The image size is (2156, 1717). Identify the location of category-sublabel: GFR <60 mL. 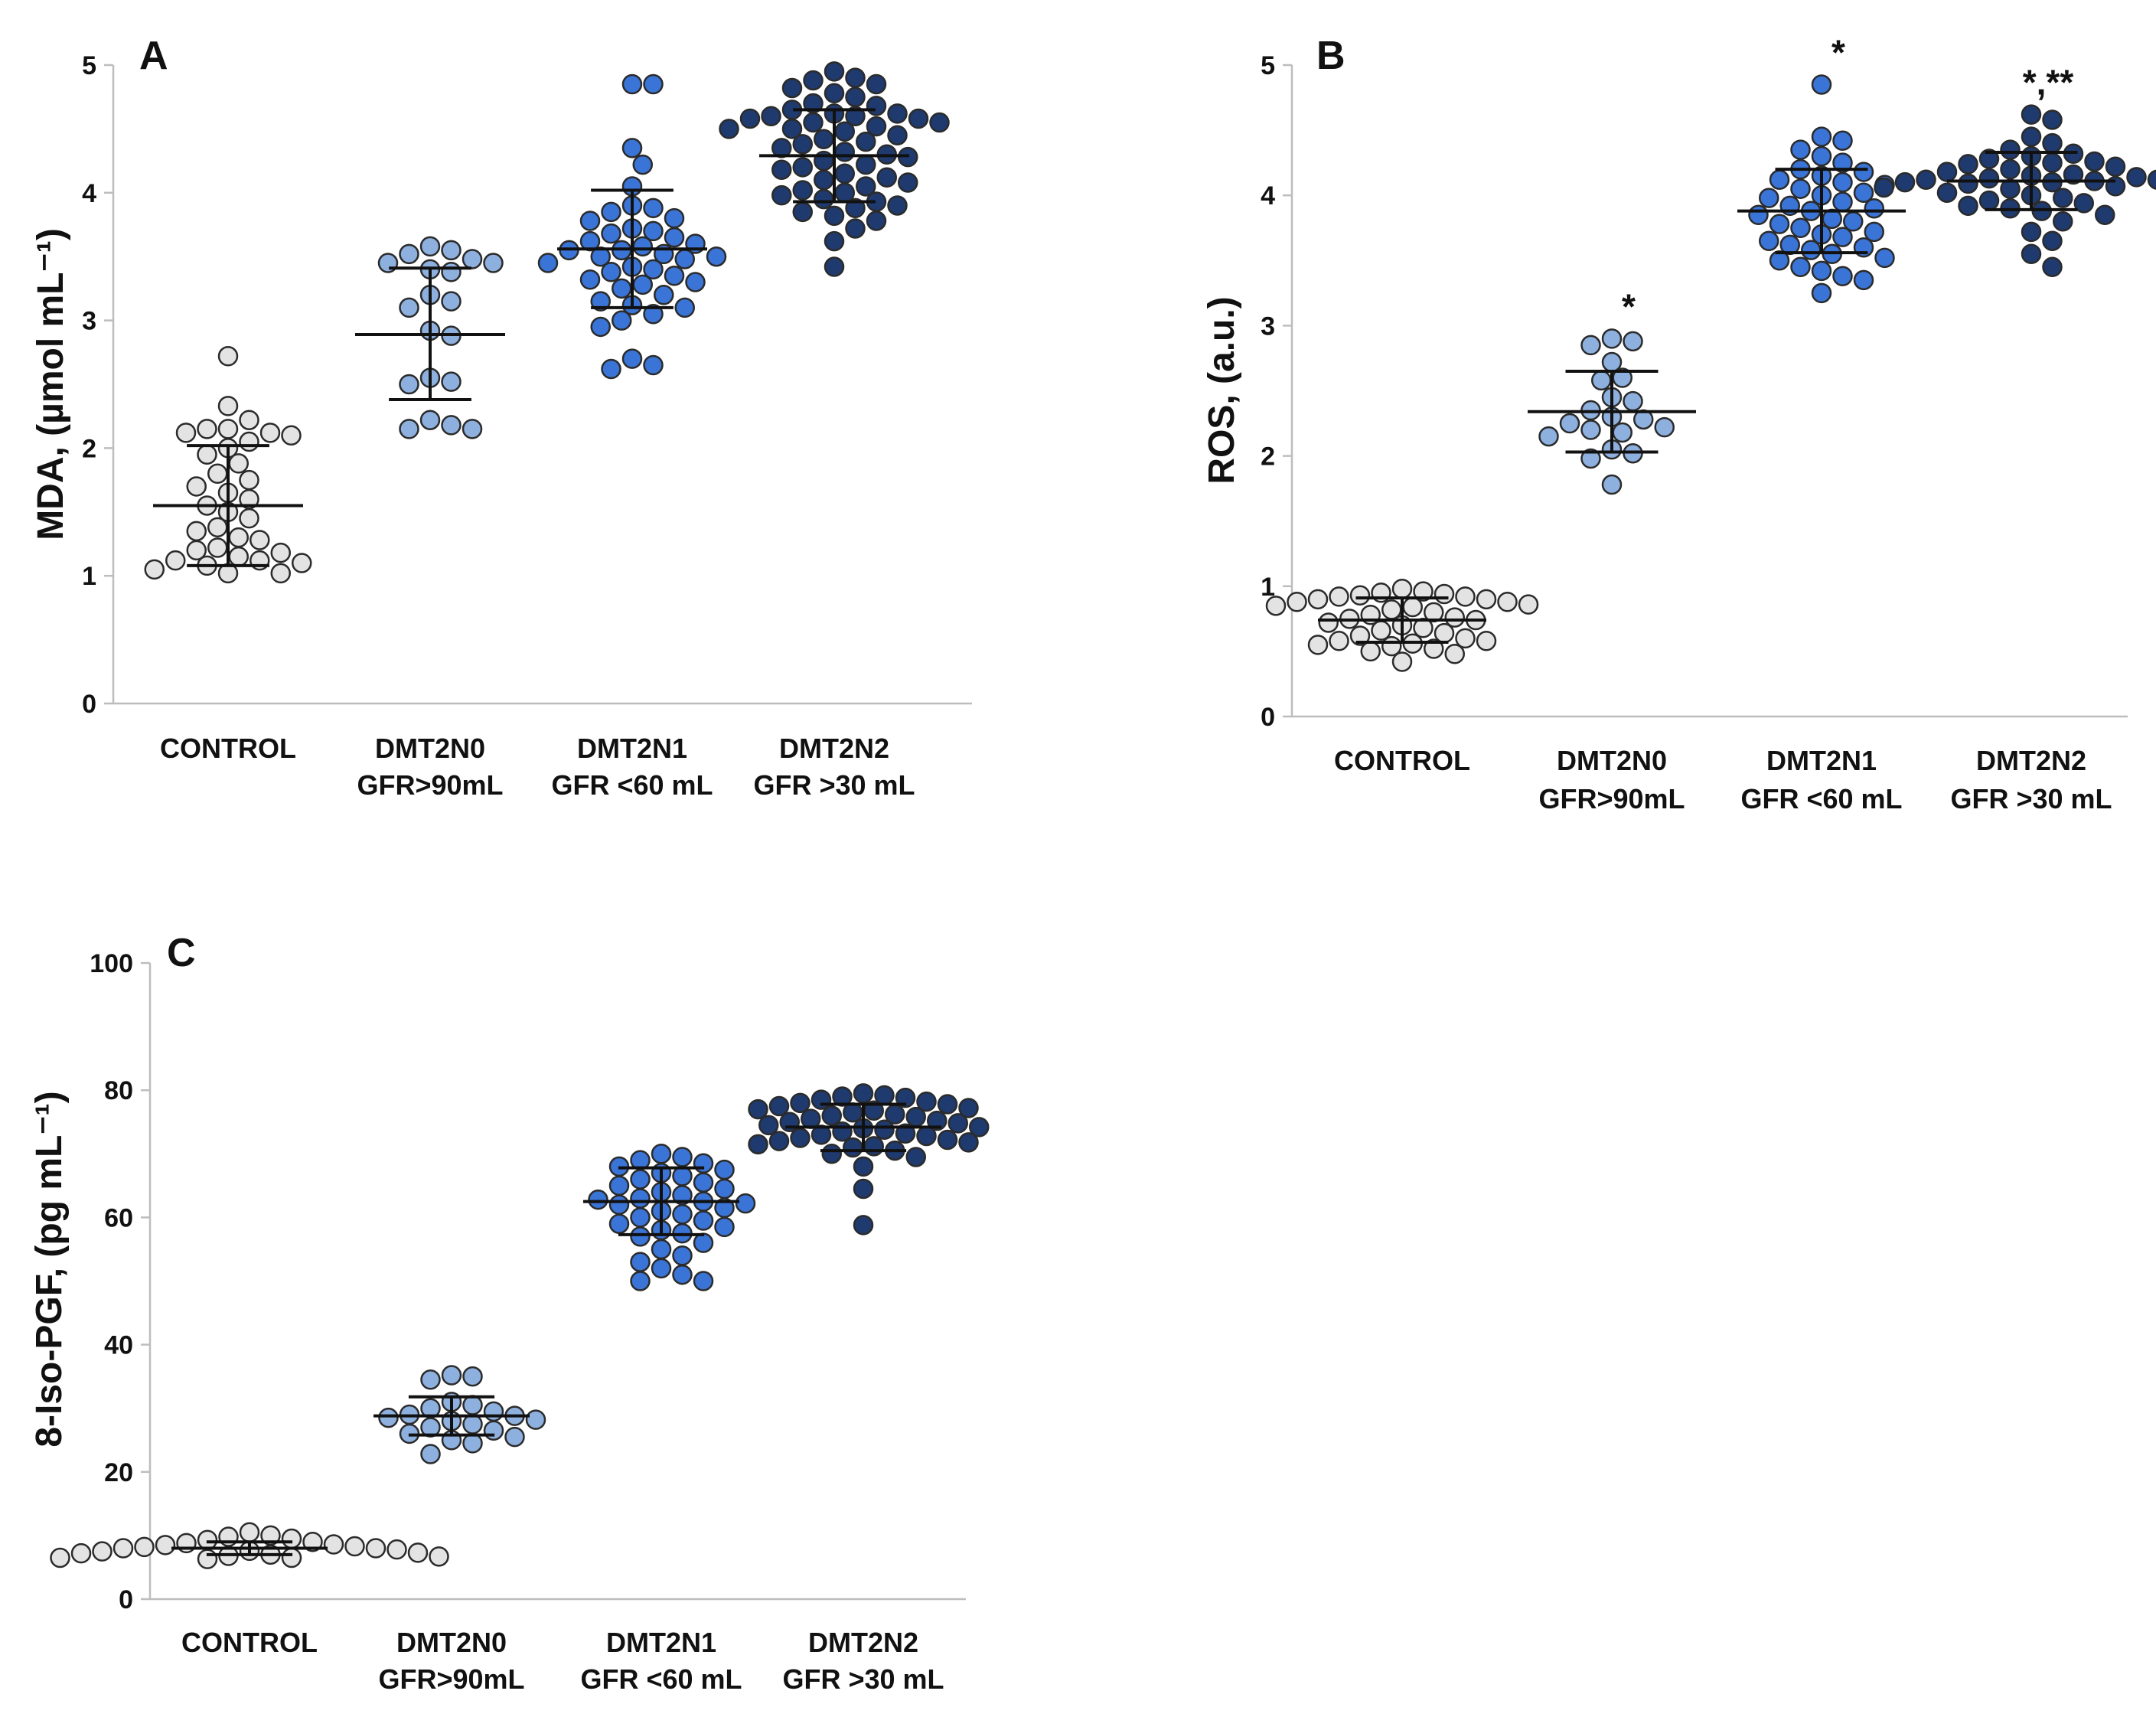
(1821, 798).